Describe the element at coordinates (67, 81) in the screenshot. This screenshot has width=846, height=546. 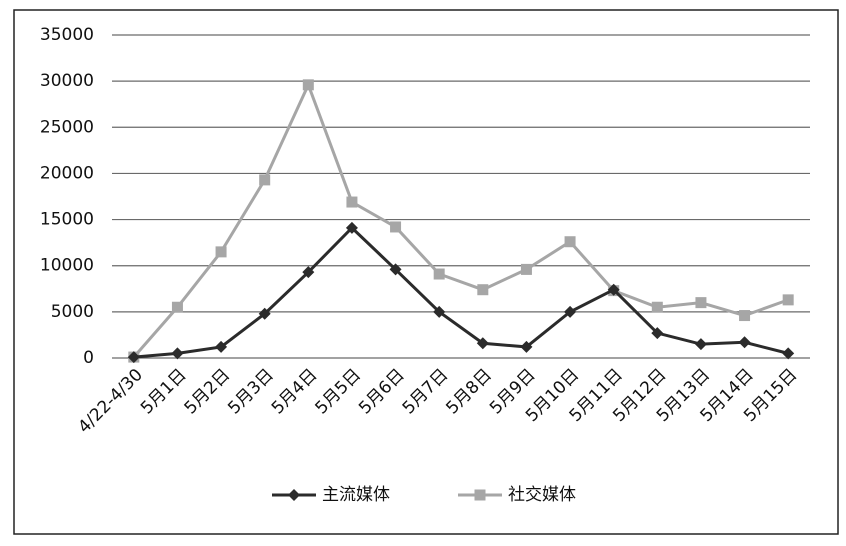
I see `y-tick-label: 30000` at that location.